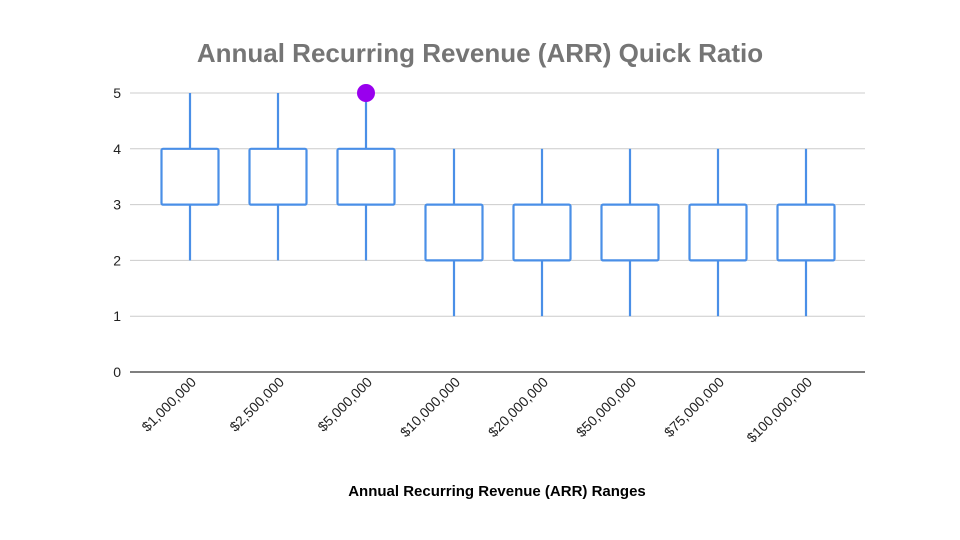 The width and height of the screenshot is (960, 540). Describe the element at coordinates (117, 93) in the screenshot. I see `y-tick-label: 5` at that location.